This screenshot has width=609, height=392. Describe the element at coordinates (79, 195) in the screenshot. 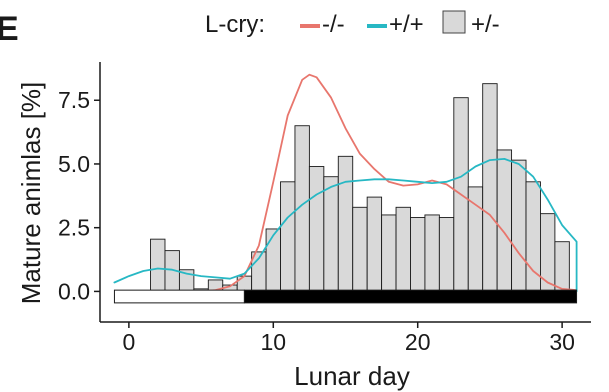

I see `y-ticks: 0.0 2.5 5.0 7.5` at that location.